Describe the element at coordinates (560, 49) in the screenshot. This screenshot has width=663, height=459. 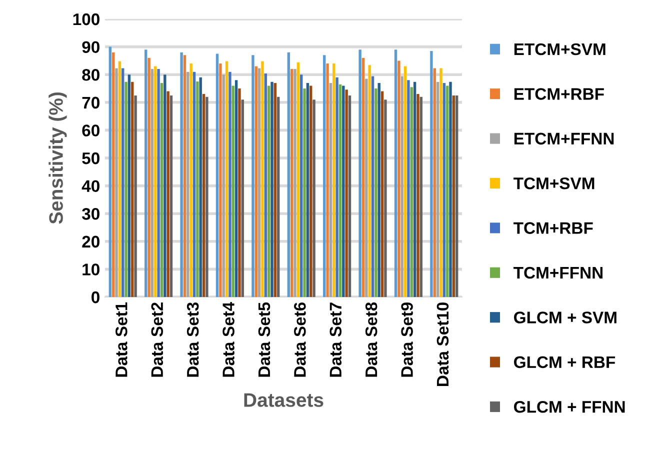
I see `legend-label: ETCM+SVM` at that location.